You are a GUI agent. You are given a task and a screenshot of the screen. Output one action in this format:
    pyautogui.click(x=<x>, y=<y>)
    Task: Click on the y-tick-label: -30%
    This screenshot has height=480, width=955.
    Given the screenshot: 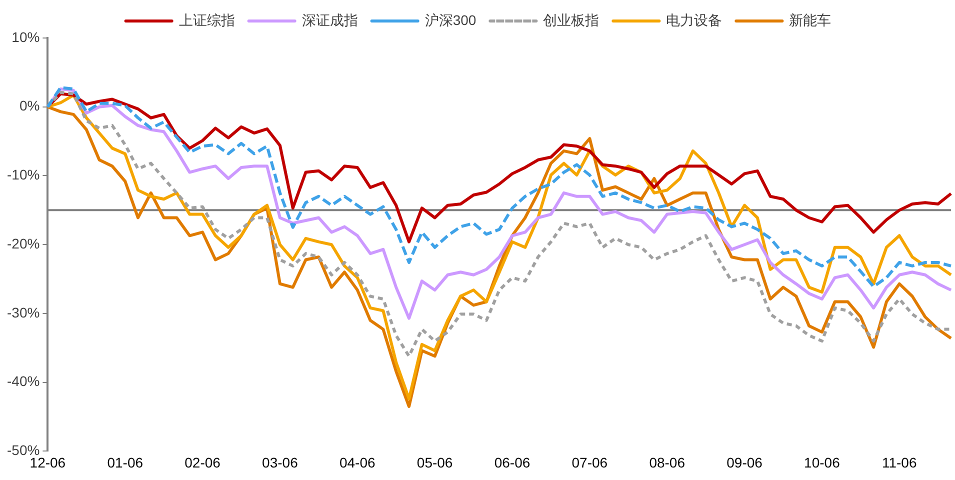 What is the action you would take?
    pyautogui.click(x=23, y=312)
    